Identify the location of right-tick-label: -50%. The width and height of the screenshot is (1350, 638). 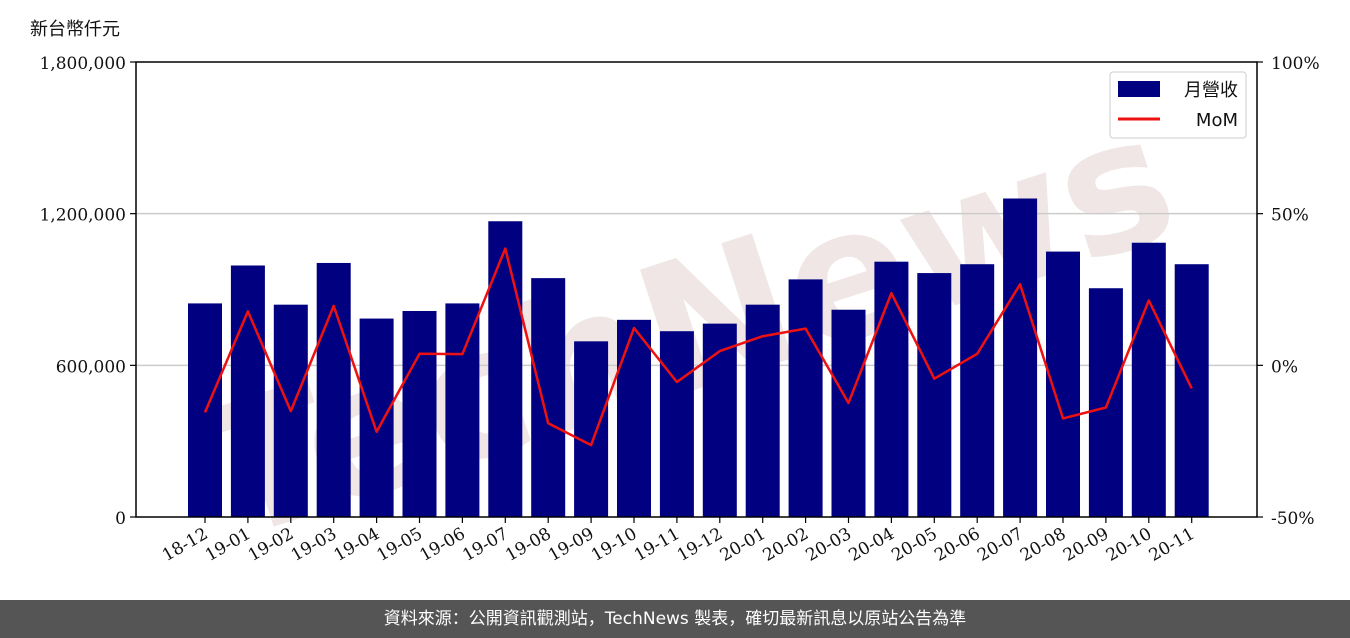
(1293, 519).